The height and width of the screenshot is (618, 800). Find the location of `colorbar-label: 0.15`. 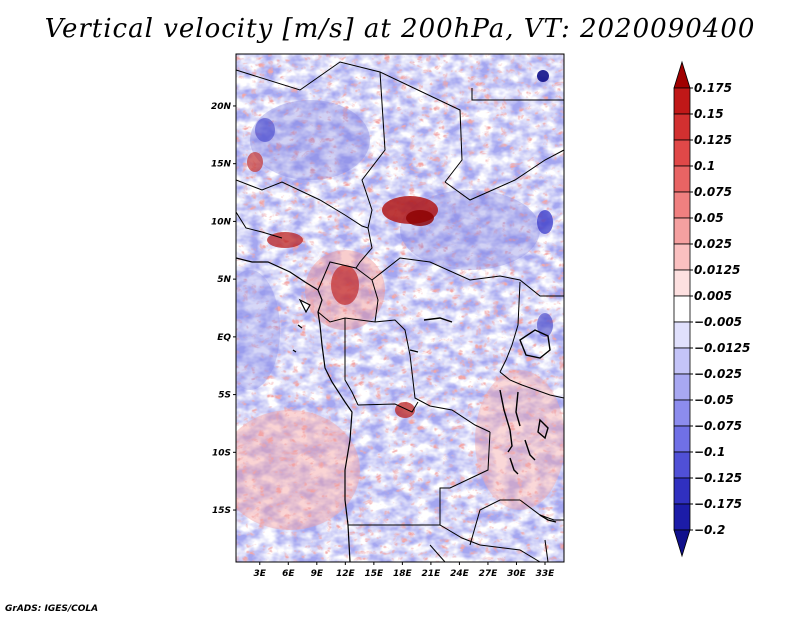

colorbar-label: 0.15 is located at coordinates (709, 114).